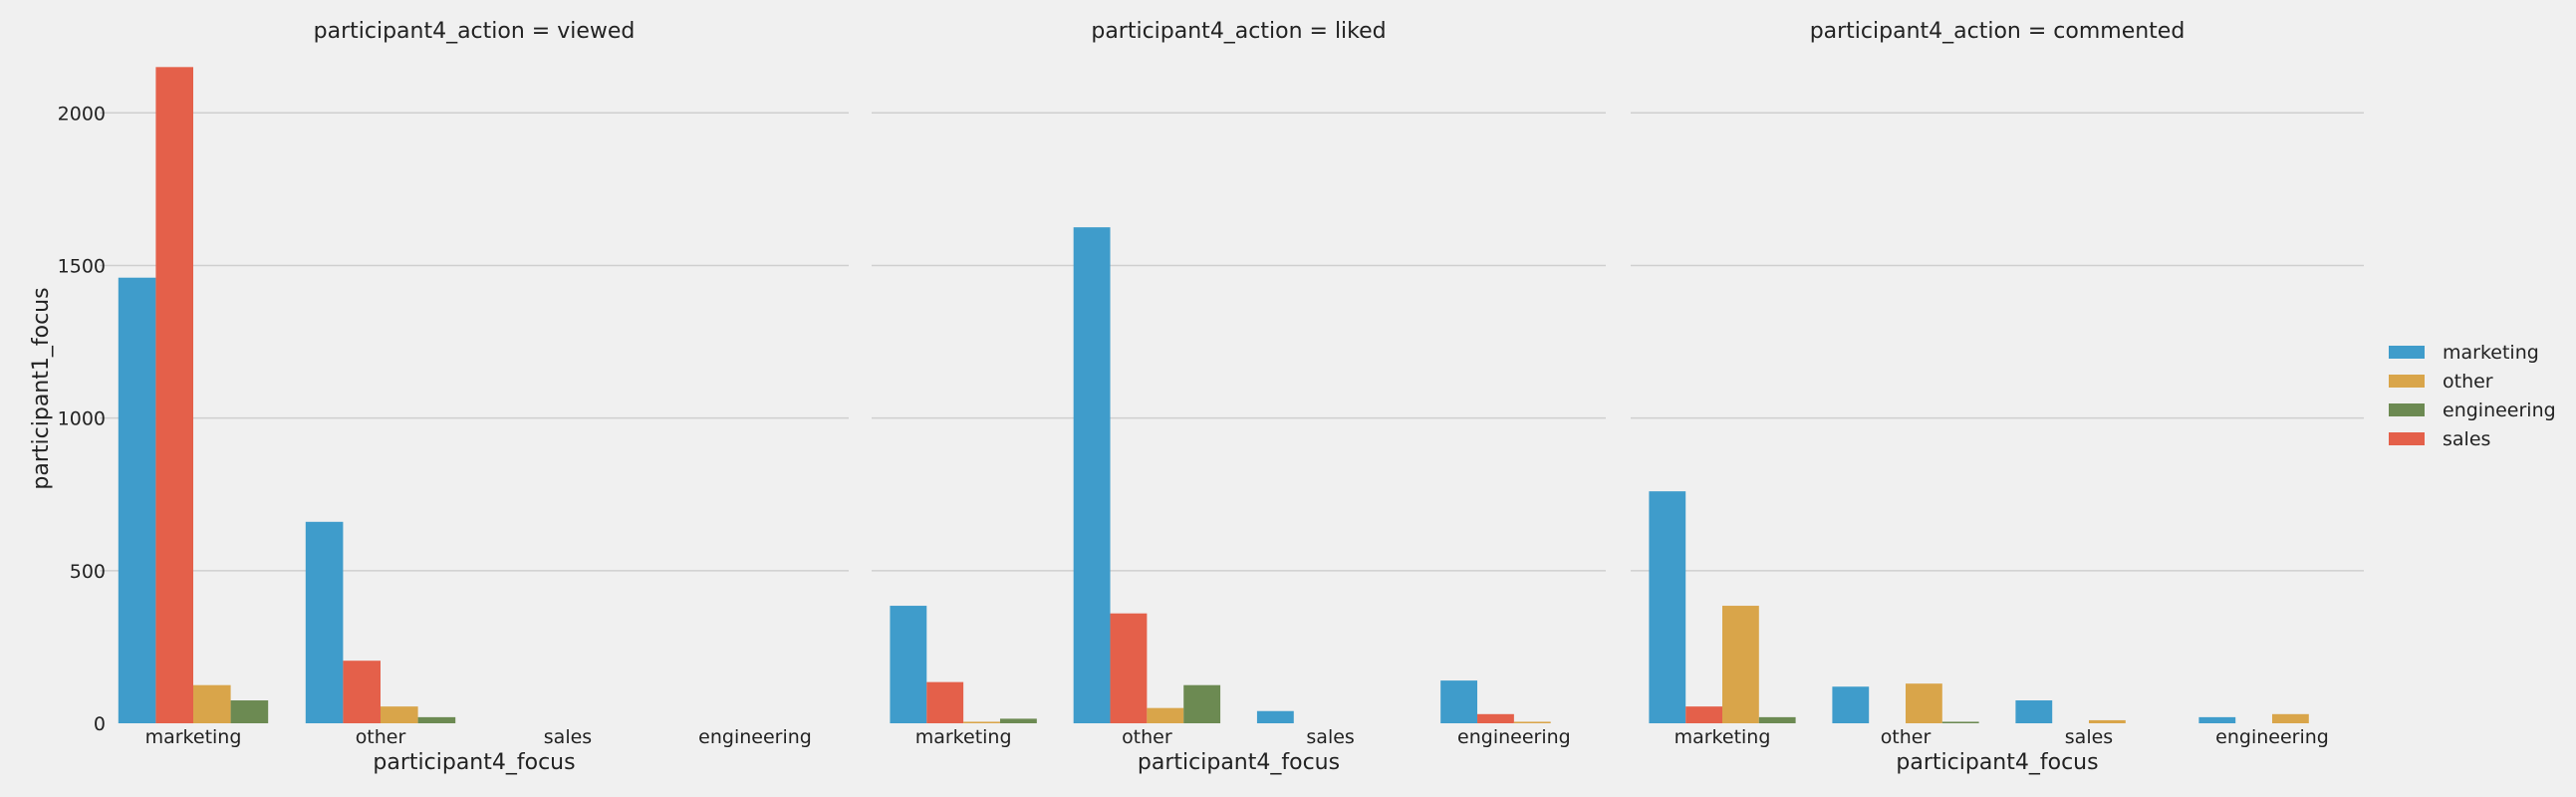  What do you see at coordinates (41, 388) in the screenshot?
I see `y-axis-label: participant1_focus` at bounding box center [41, 388].